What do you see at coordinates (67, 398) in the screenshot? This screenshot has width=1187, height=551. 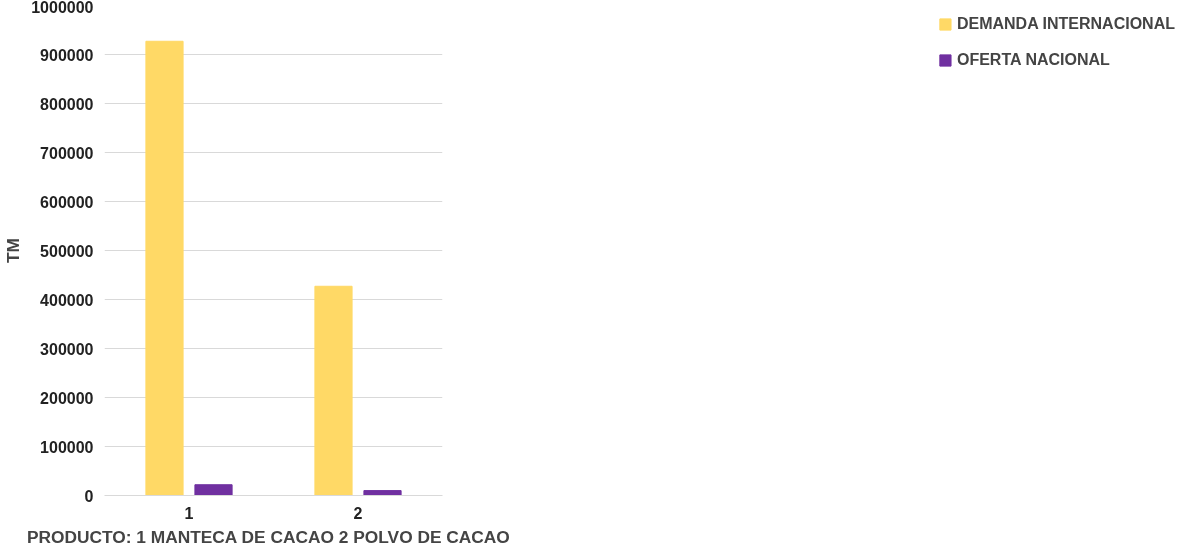 I see `y-tick-label: 200000` at bounding box center [67, 398].